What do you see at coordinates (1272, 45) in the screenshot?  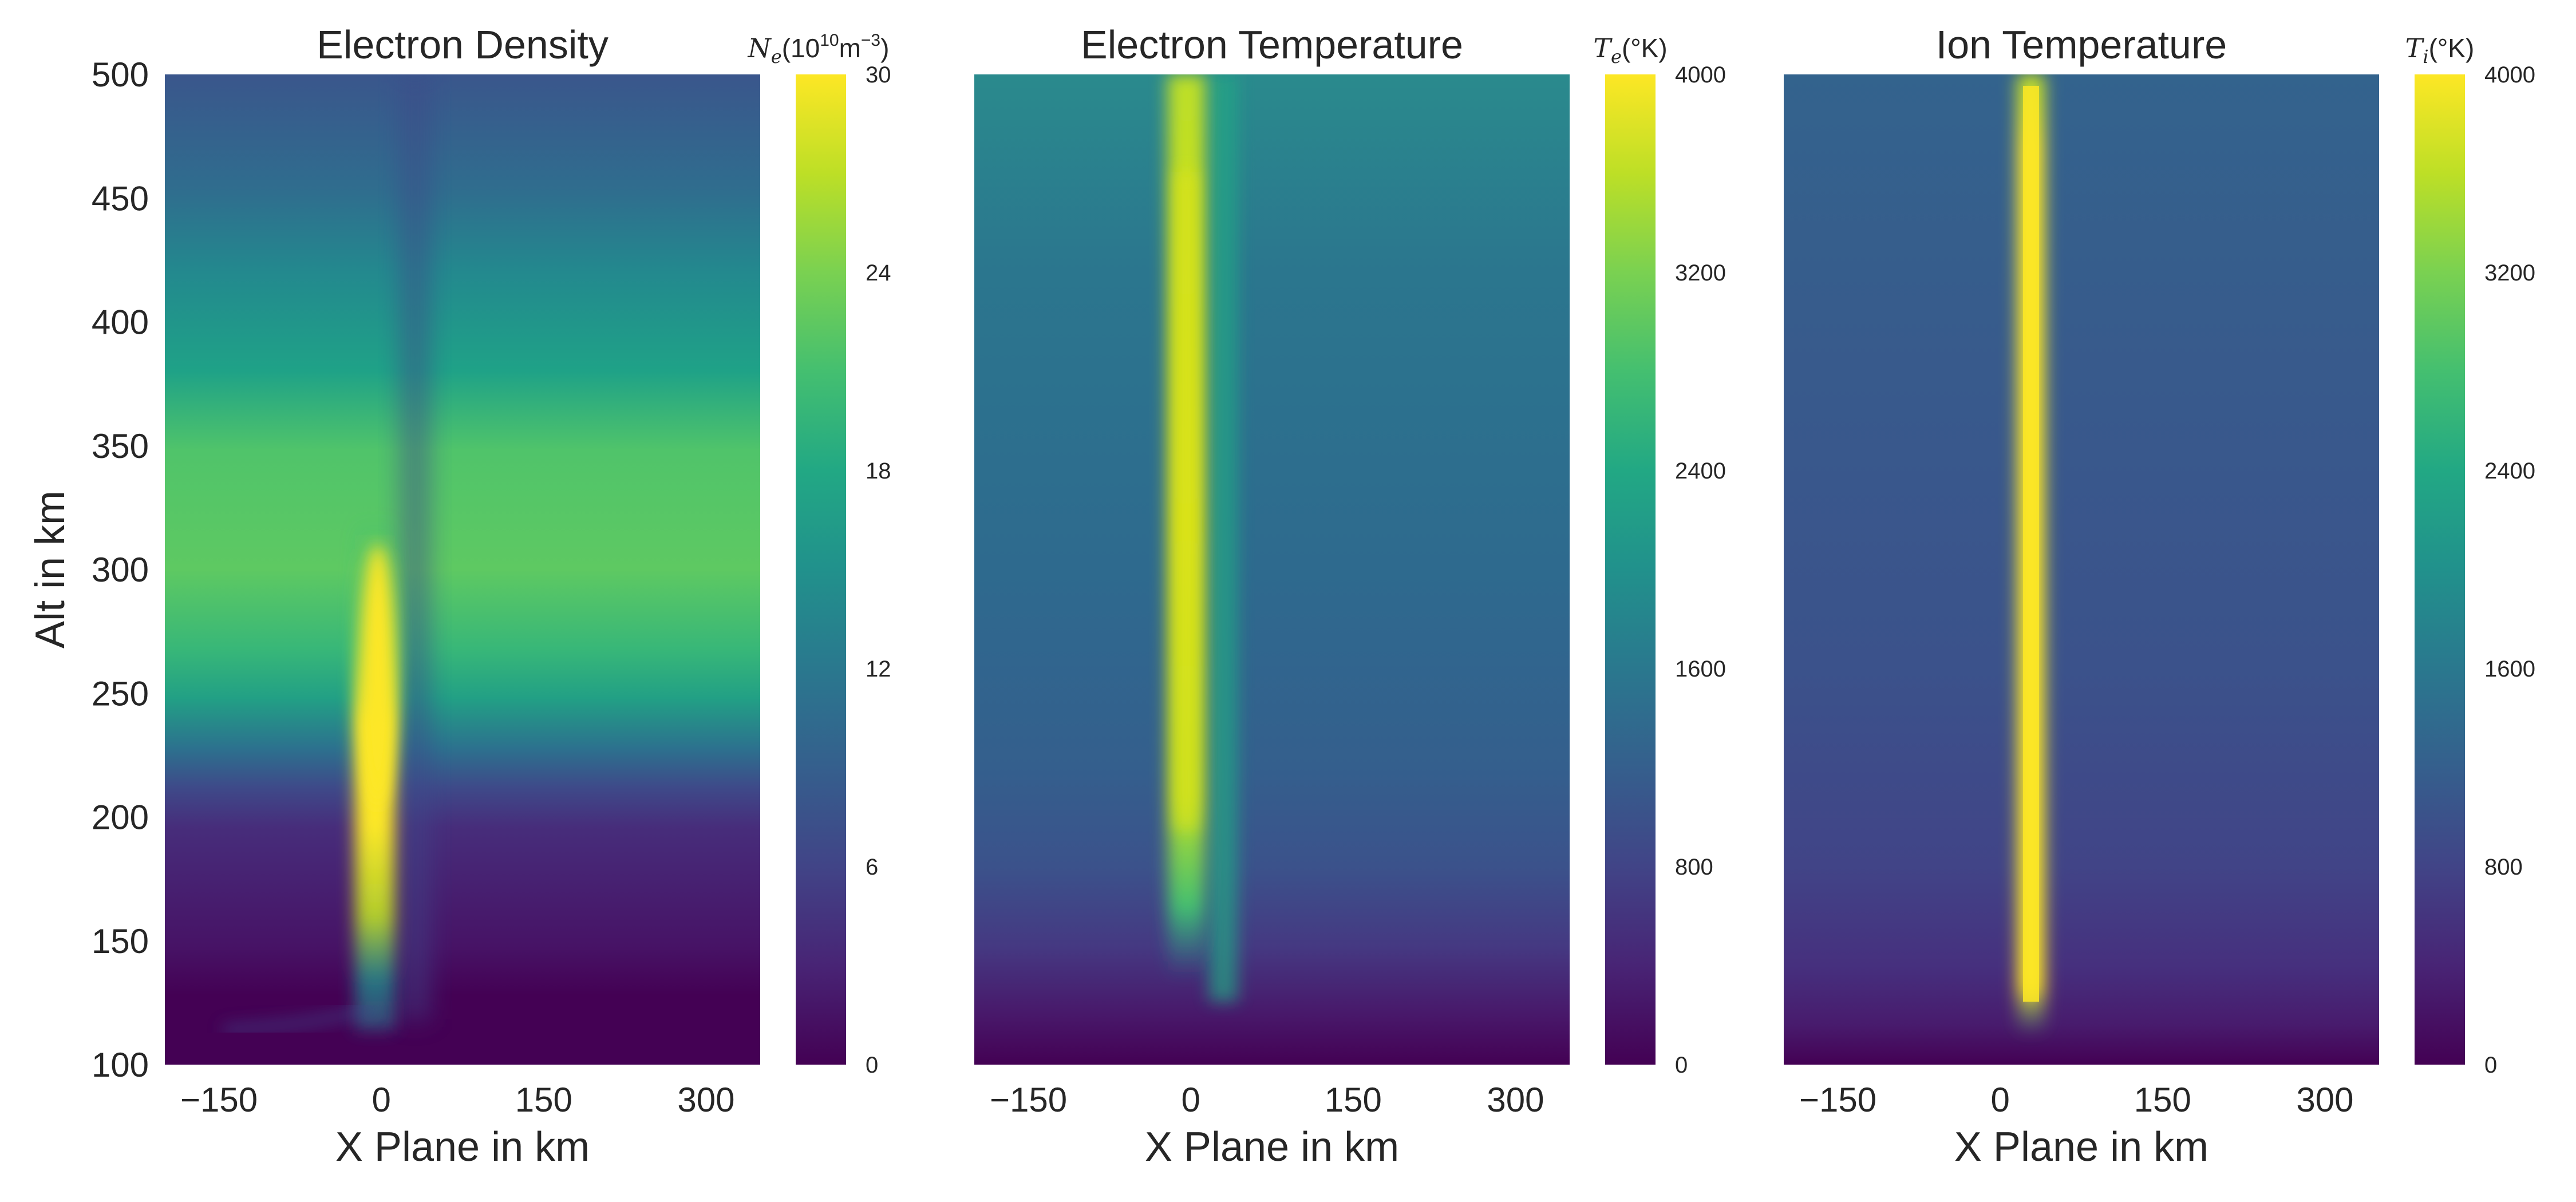 I see `chart-title: Electron Temperature` at bounding box center [1272, 45].